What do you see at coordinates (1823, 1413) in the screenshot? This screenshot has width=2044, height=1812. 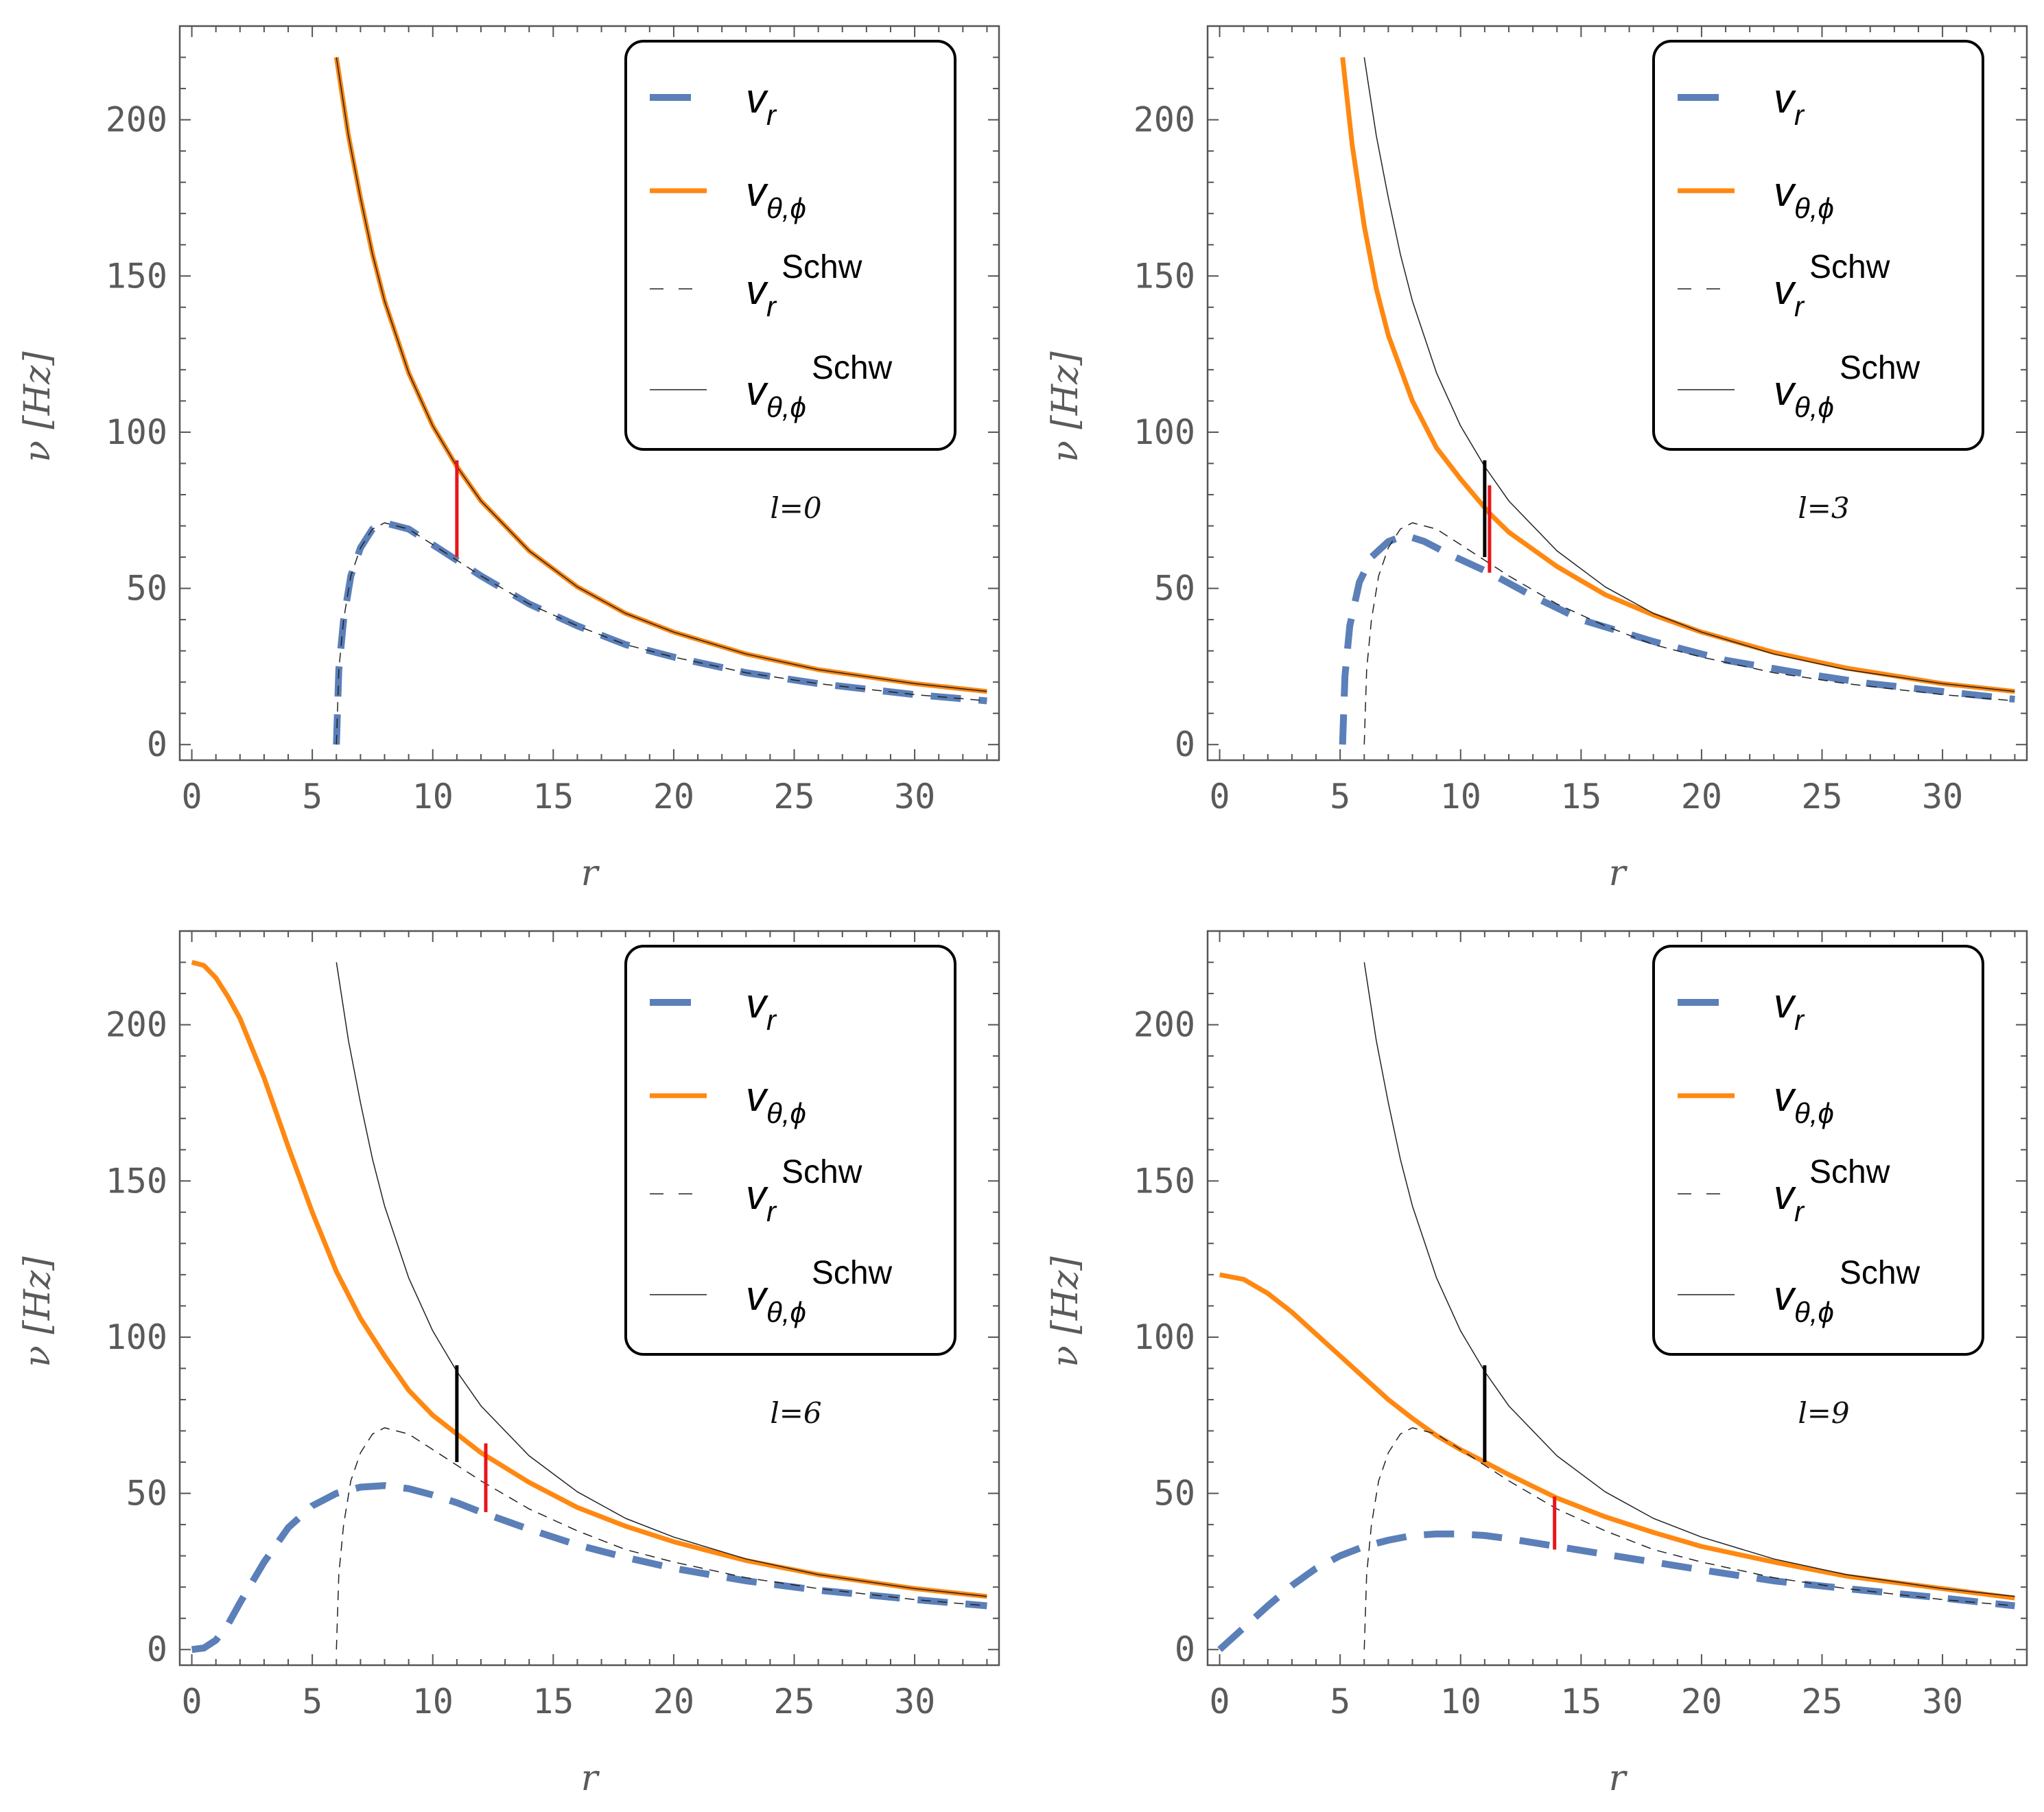 I see `panel-label: l=9` at bounding box center [1823, 1413].